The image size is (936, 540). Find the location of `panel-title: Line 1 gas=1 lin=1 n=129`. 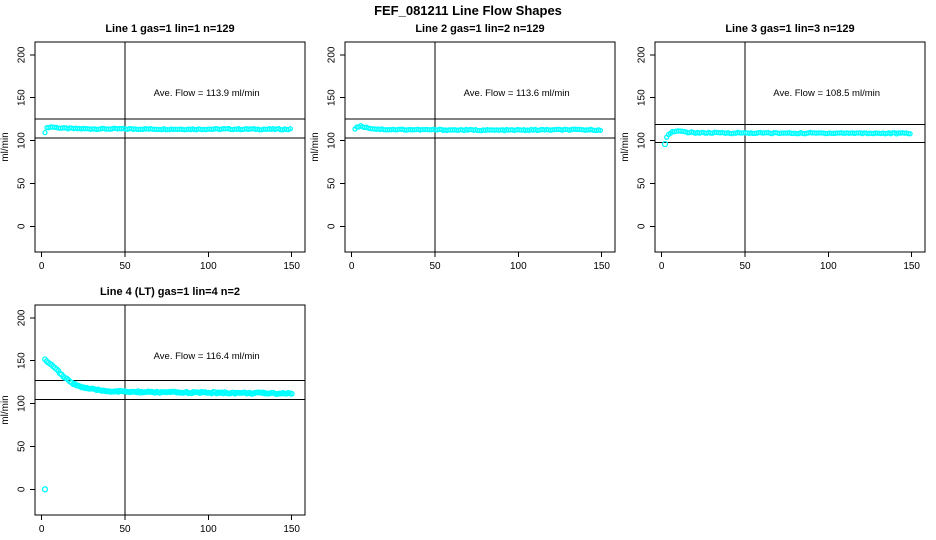

panel-title: Line 1 gas=1 lin=1 n=129 is located at coordinates (169, 29).